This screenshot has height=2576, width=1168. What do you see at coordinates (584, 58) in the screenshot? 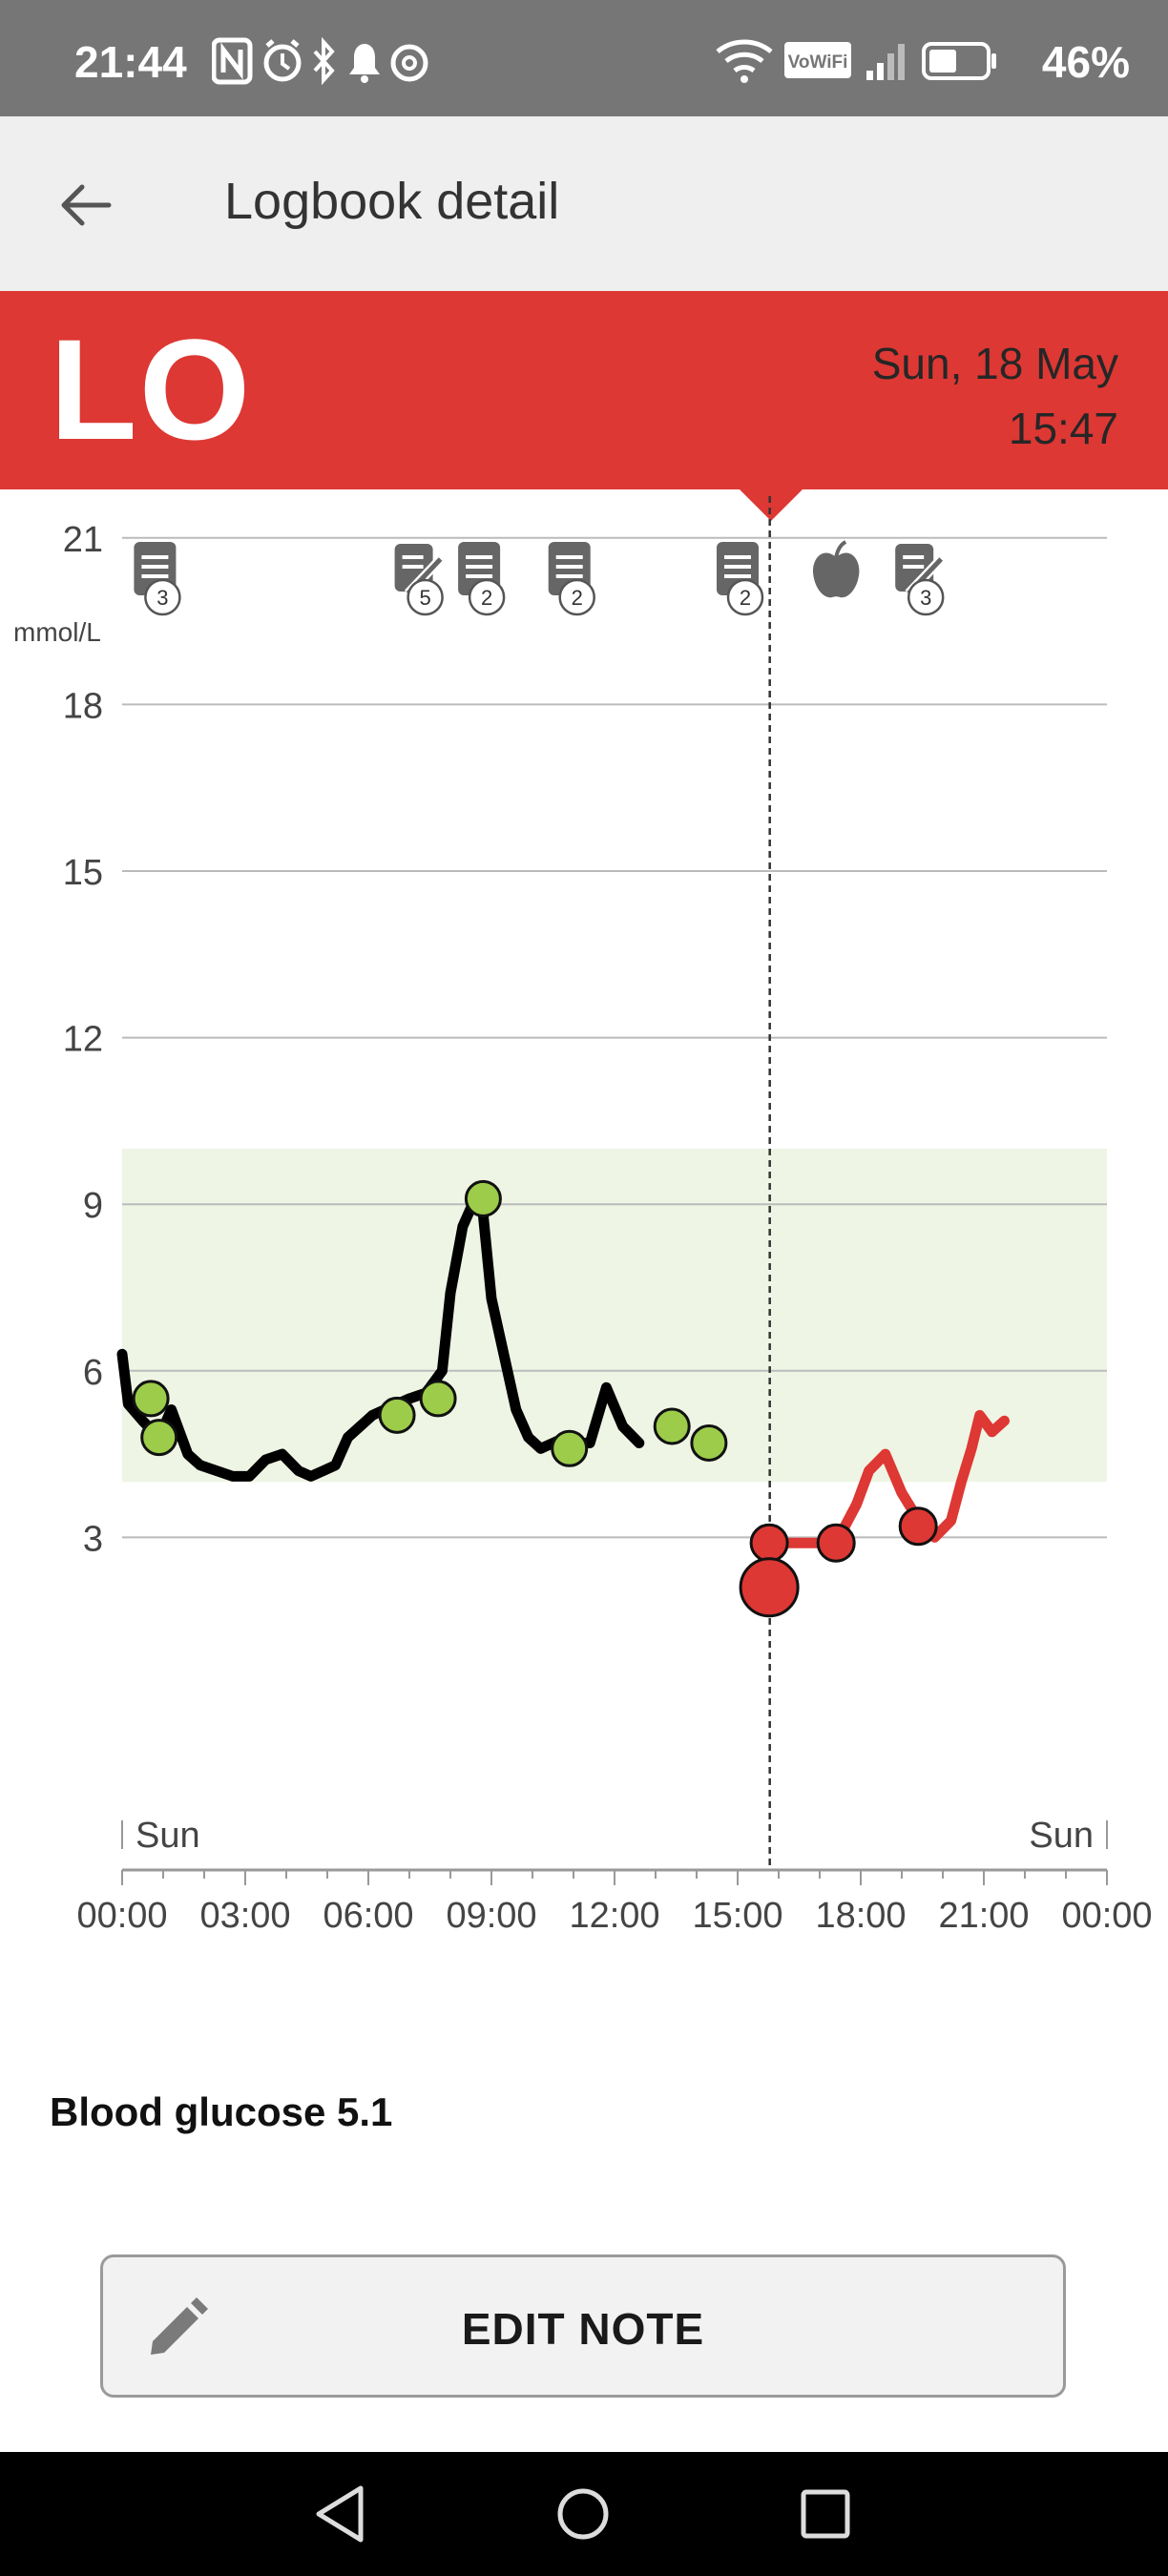
I see `status-bar: 21:44` at bounding box center [584, 58].